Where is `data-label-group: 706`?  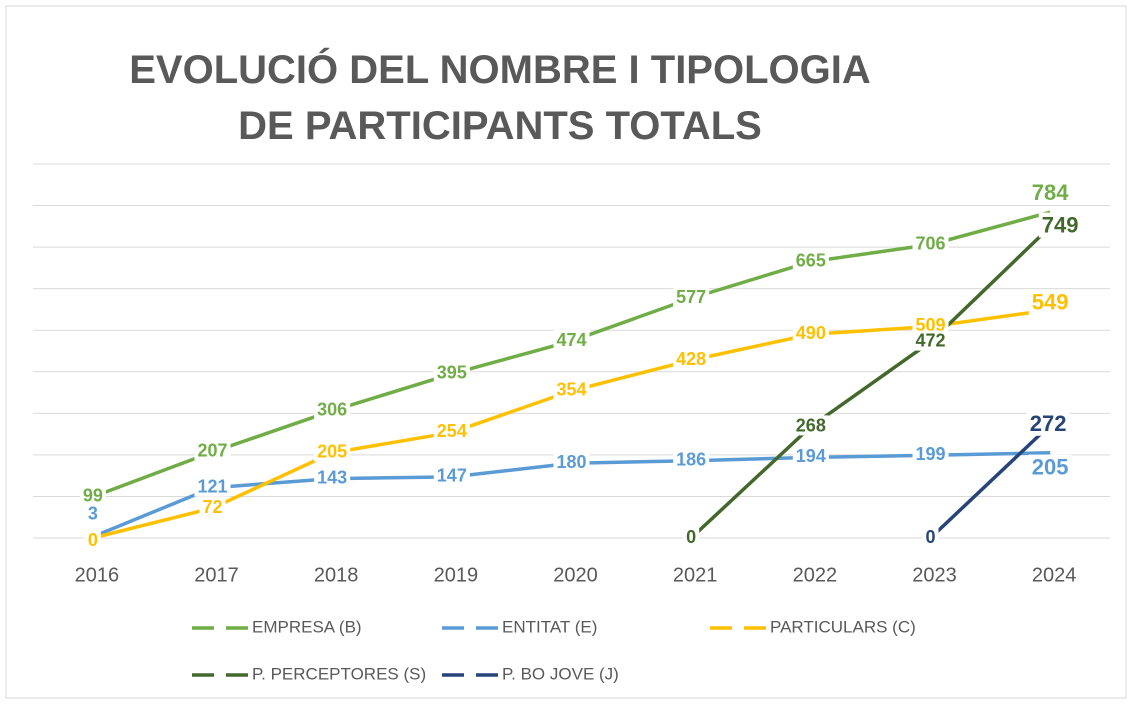 data-label-group: 706 is located at coordinates (930, 243).